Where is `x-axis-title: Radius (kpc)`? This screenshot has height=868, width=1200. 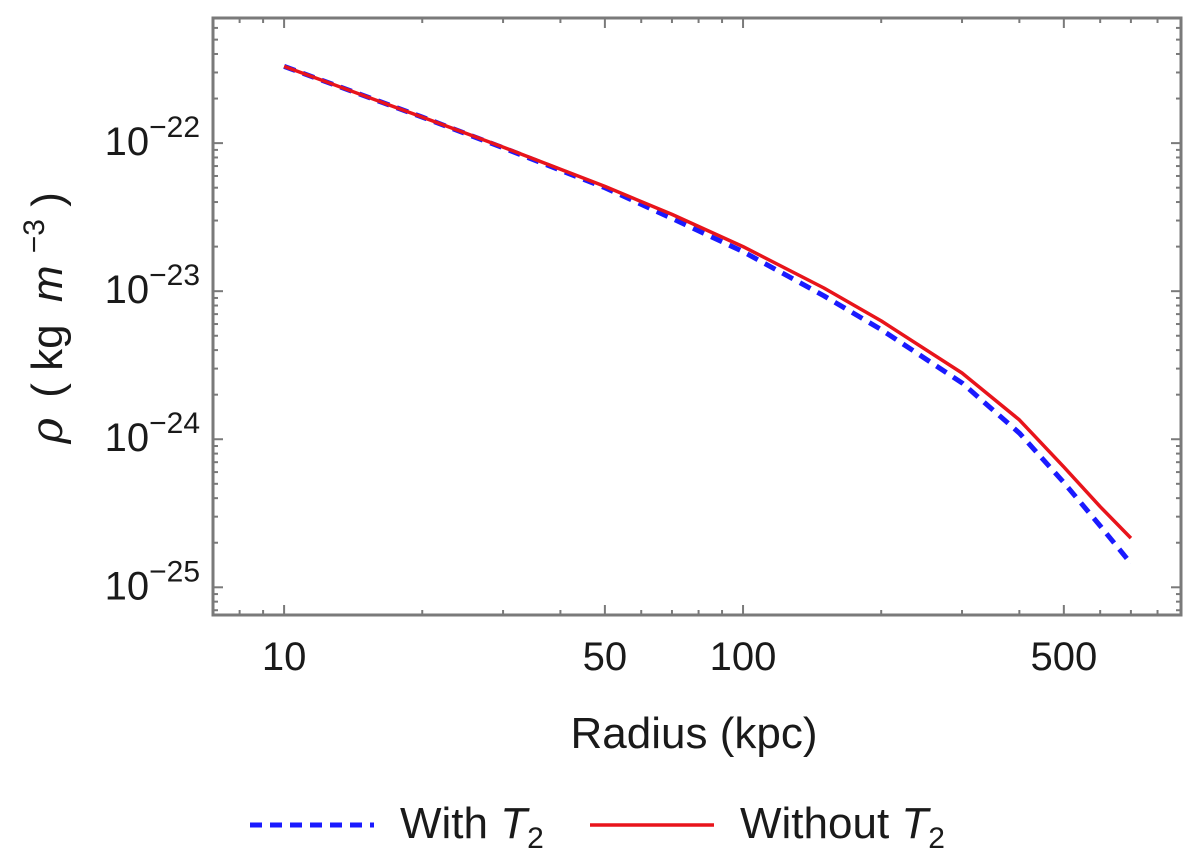 x-axis-title: Radius (kpc) is located at coordinates (694, 733).